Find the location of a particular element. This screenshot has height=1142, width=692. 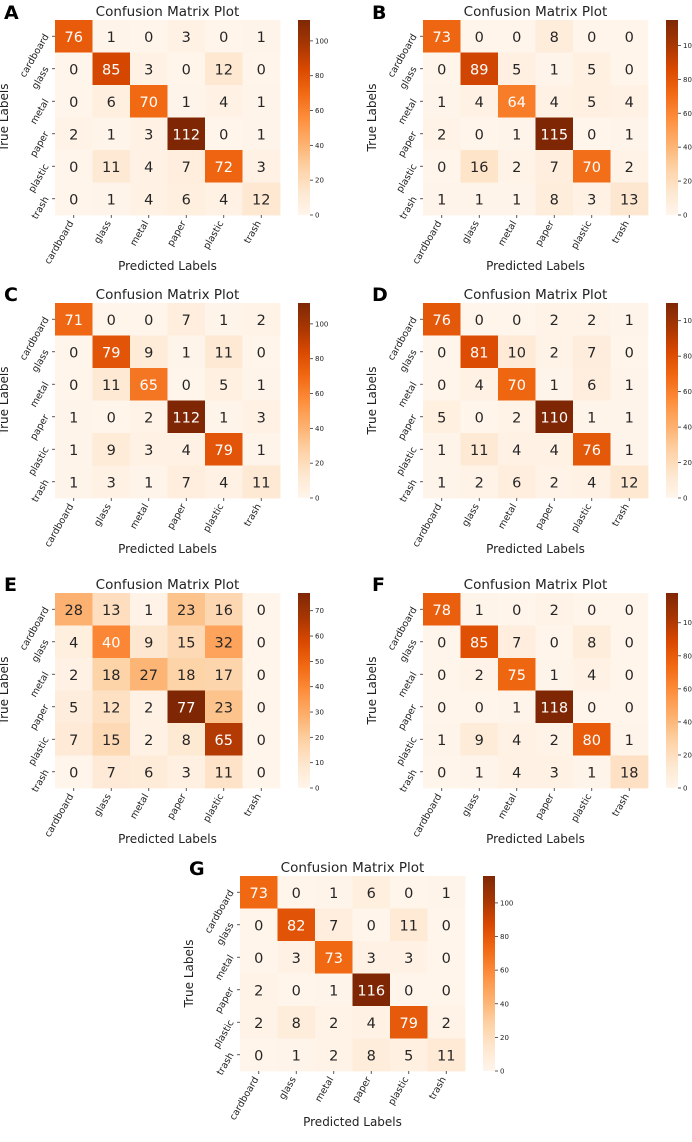

cell-value-label: 72 is located at coordinates (224, 168).